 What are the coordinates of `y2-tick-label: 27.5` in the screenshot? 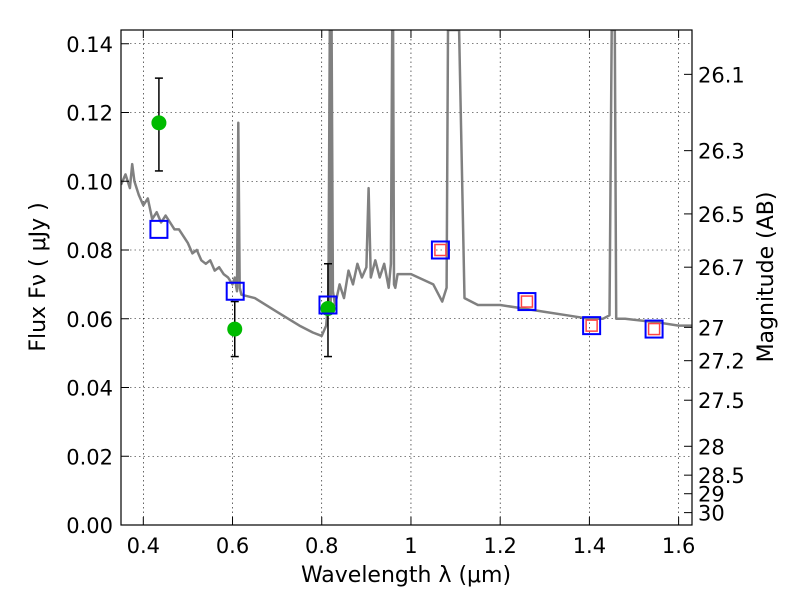 It's located at (721, 401).